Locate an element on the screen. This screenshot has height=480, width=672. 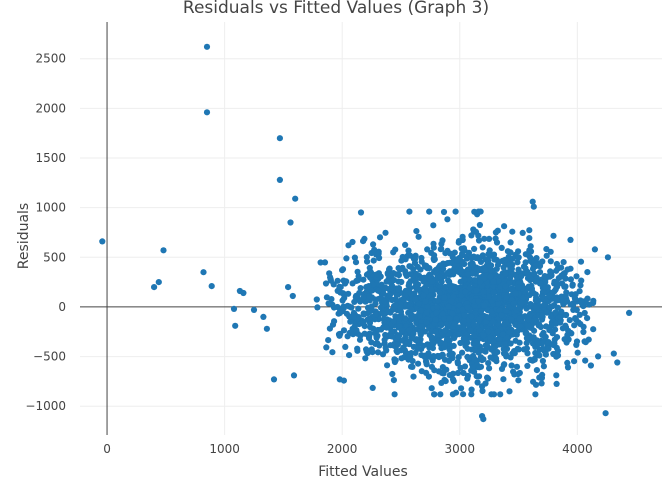
x-tick-label: 3000 is located at coordinates (459, 449).